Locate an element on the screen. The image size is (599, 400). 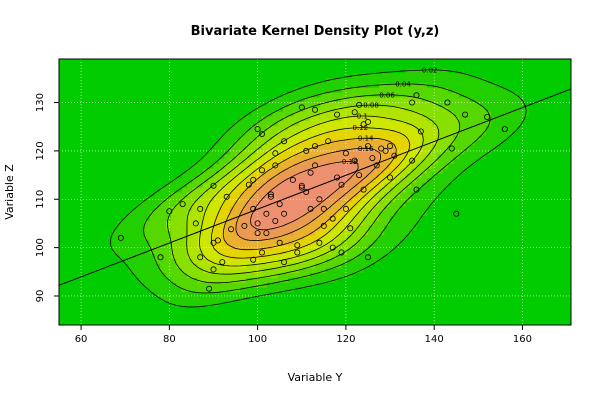
x-tick-label-1: 80 is located at coordinates (169, 339).